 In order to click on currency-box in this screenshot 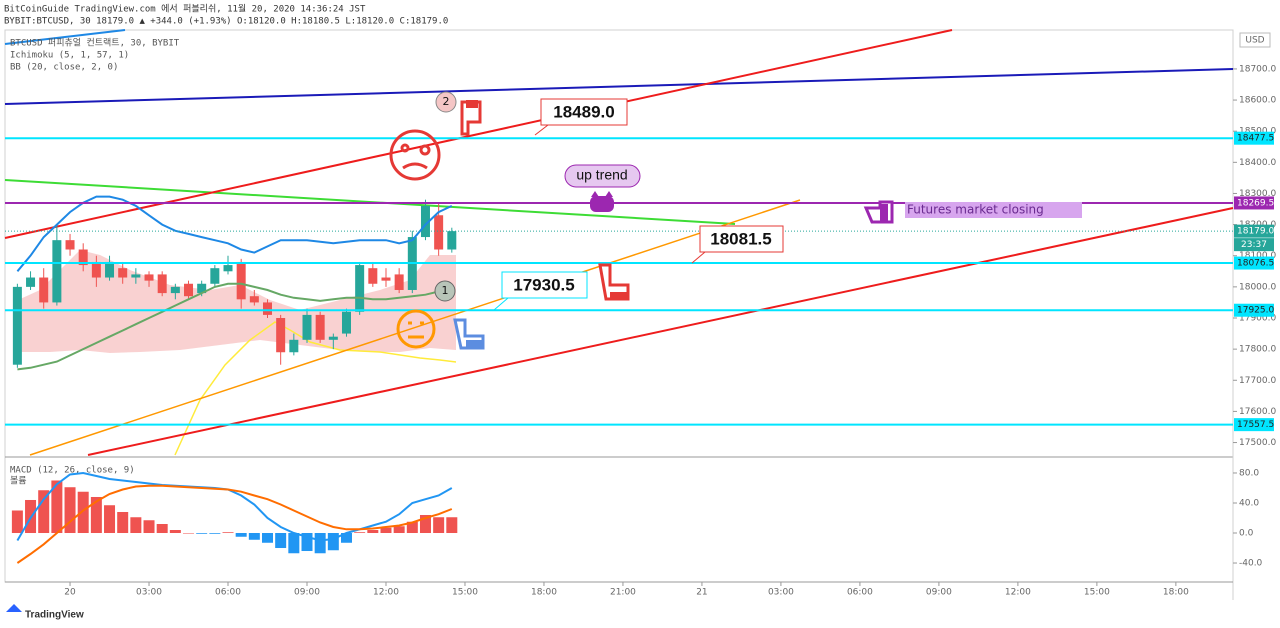, I will do `click(1255, 40)`.